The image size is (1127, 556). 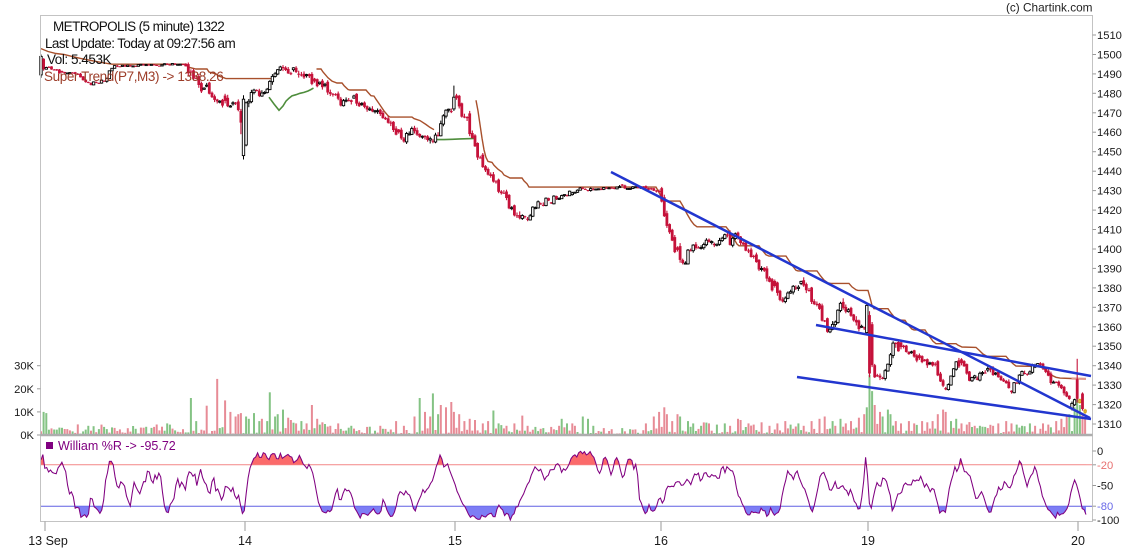 I want to click on svg-text: 1460, so click(x=1109, y=133).